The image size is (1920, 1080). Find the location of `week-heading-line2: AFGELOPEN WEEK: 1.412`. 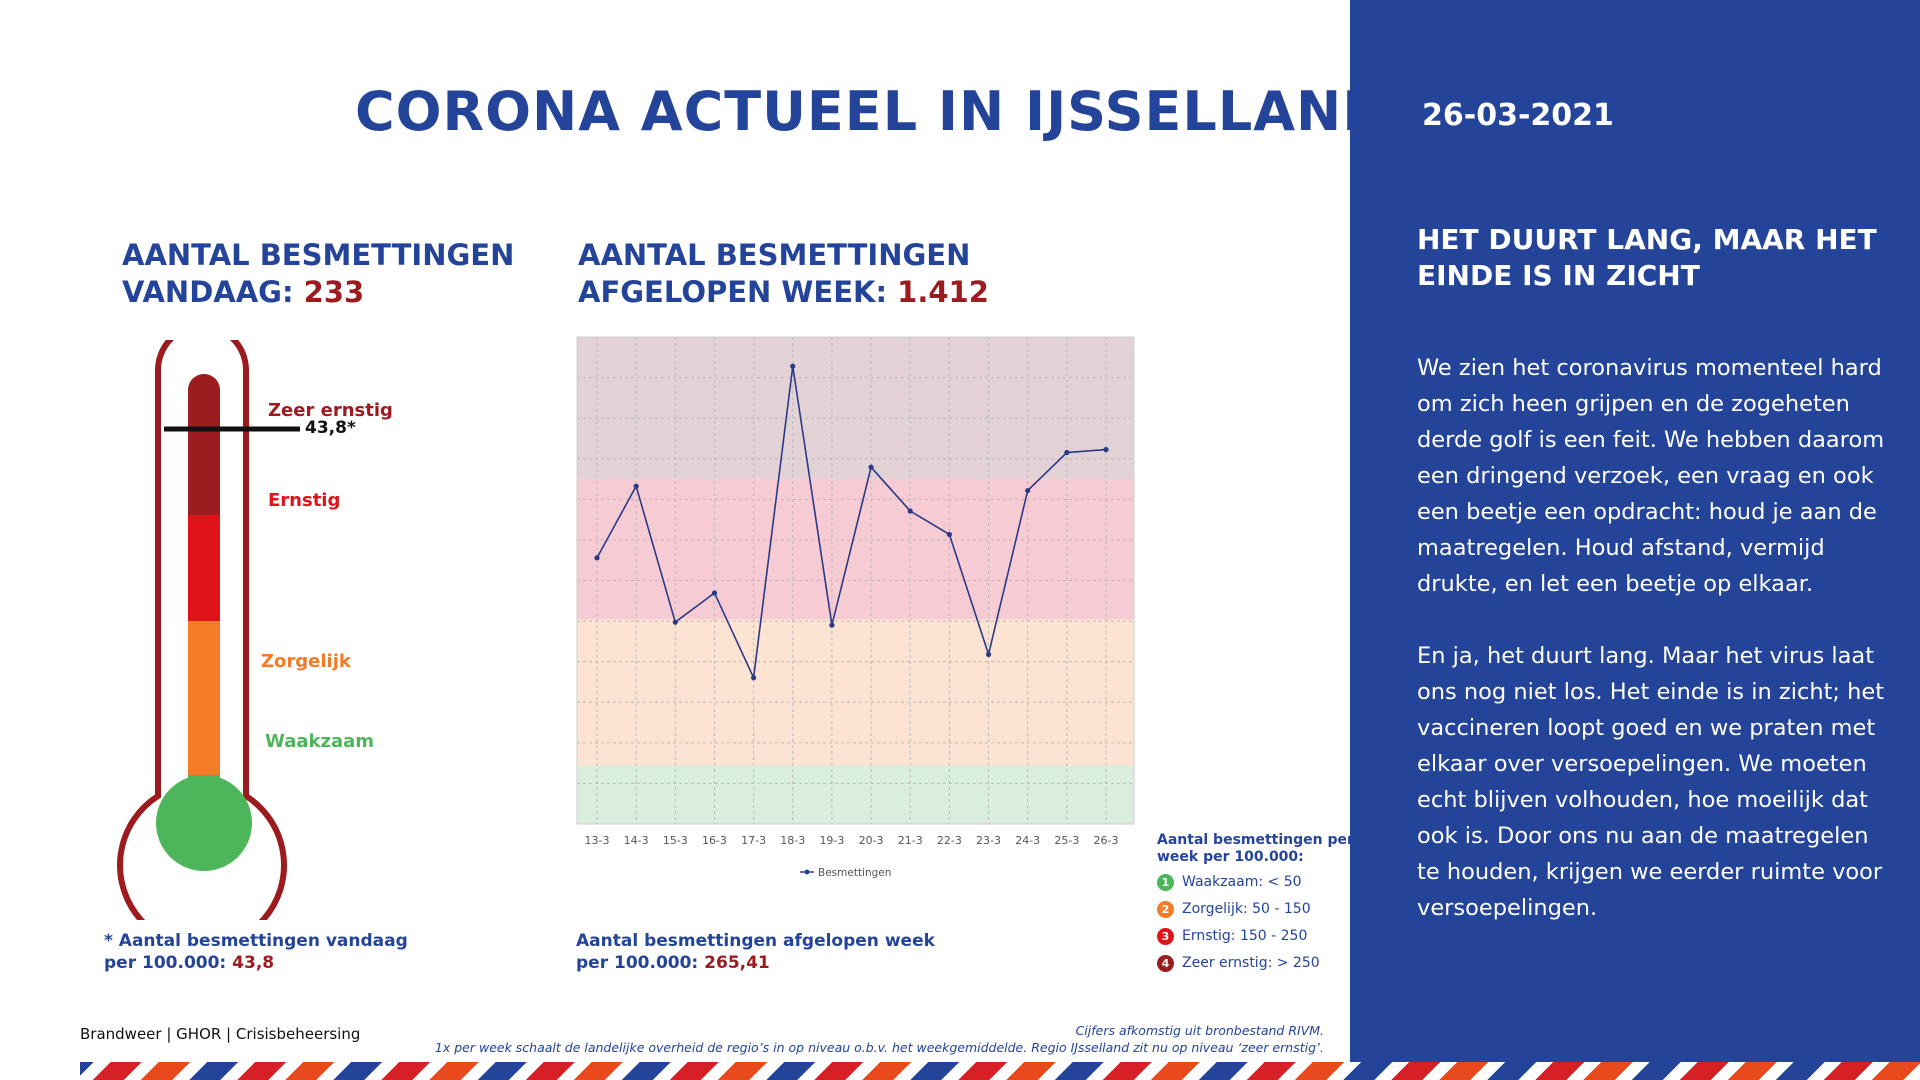

week-heading-line2: AFGELOPEN WEEK: 1.412 is located at coordinates (783, 292).